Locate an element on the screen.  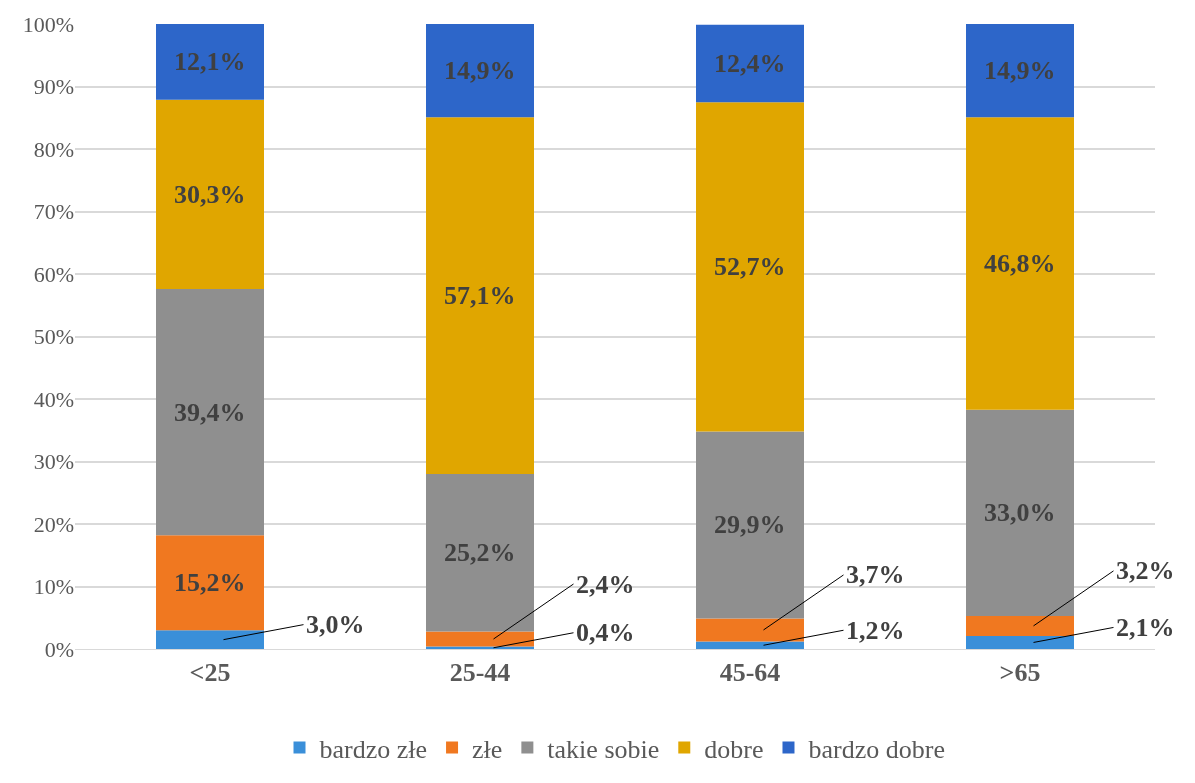
x-tick-label: 25-44 is located at coordinates (480, 673).